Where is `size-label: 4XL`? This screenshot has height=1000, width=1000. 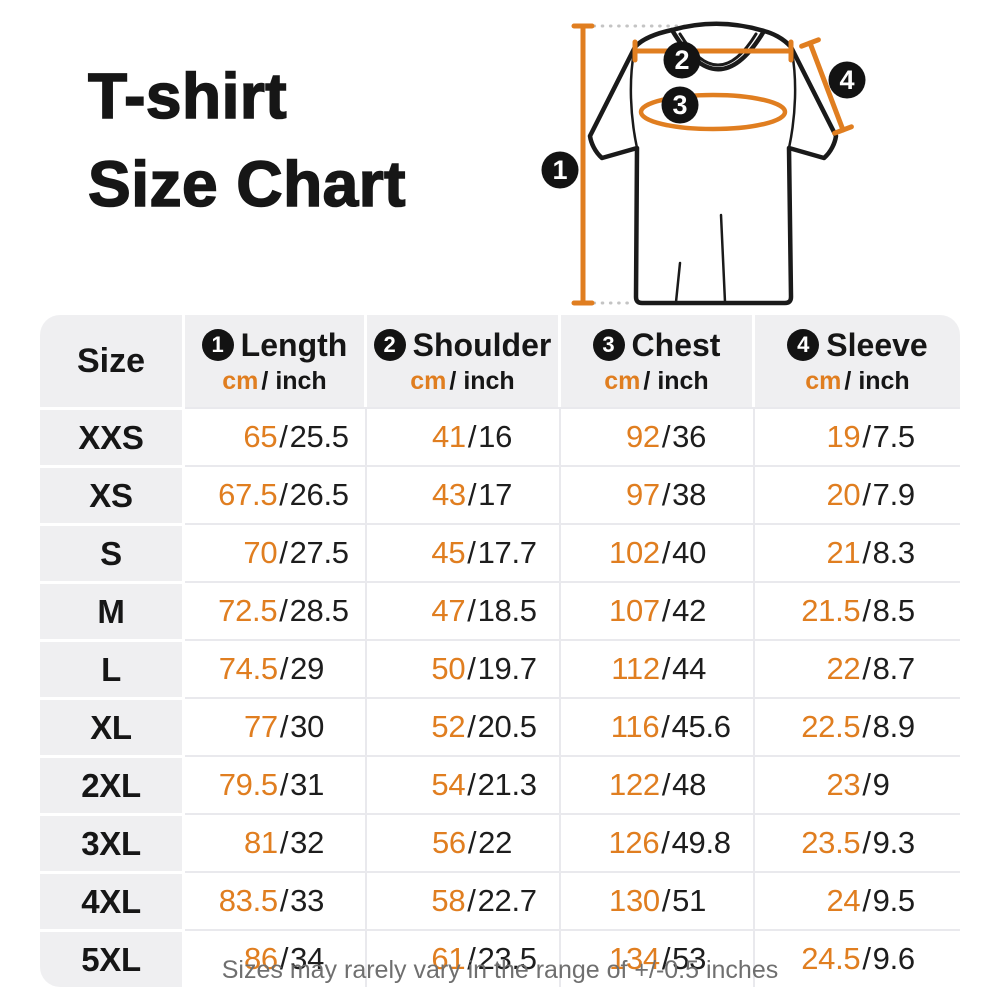
size-label: 4XL is located at coordinates (112, 900).